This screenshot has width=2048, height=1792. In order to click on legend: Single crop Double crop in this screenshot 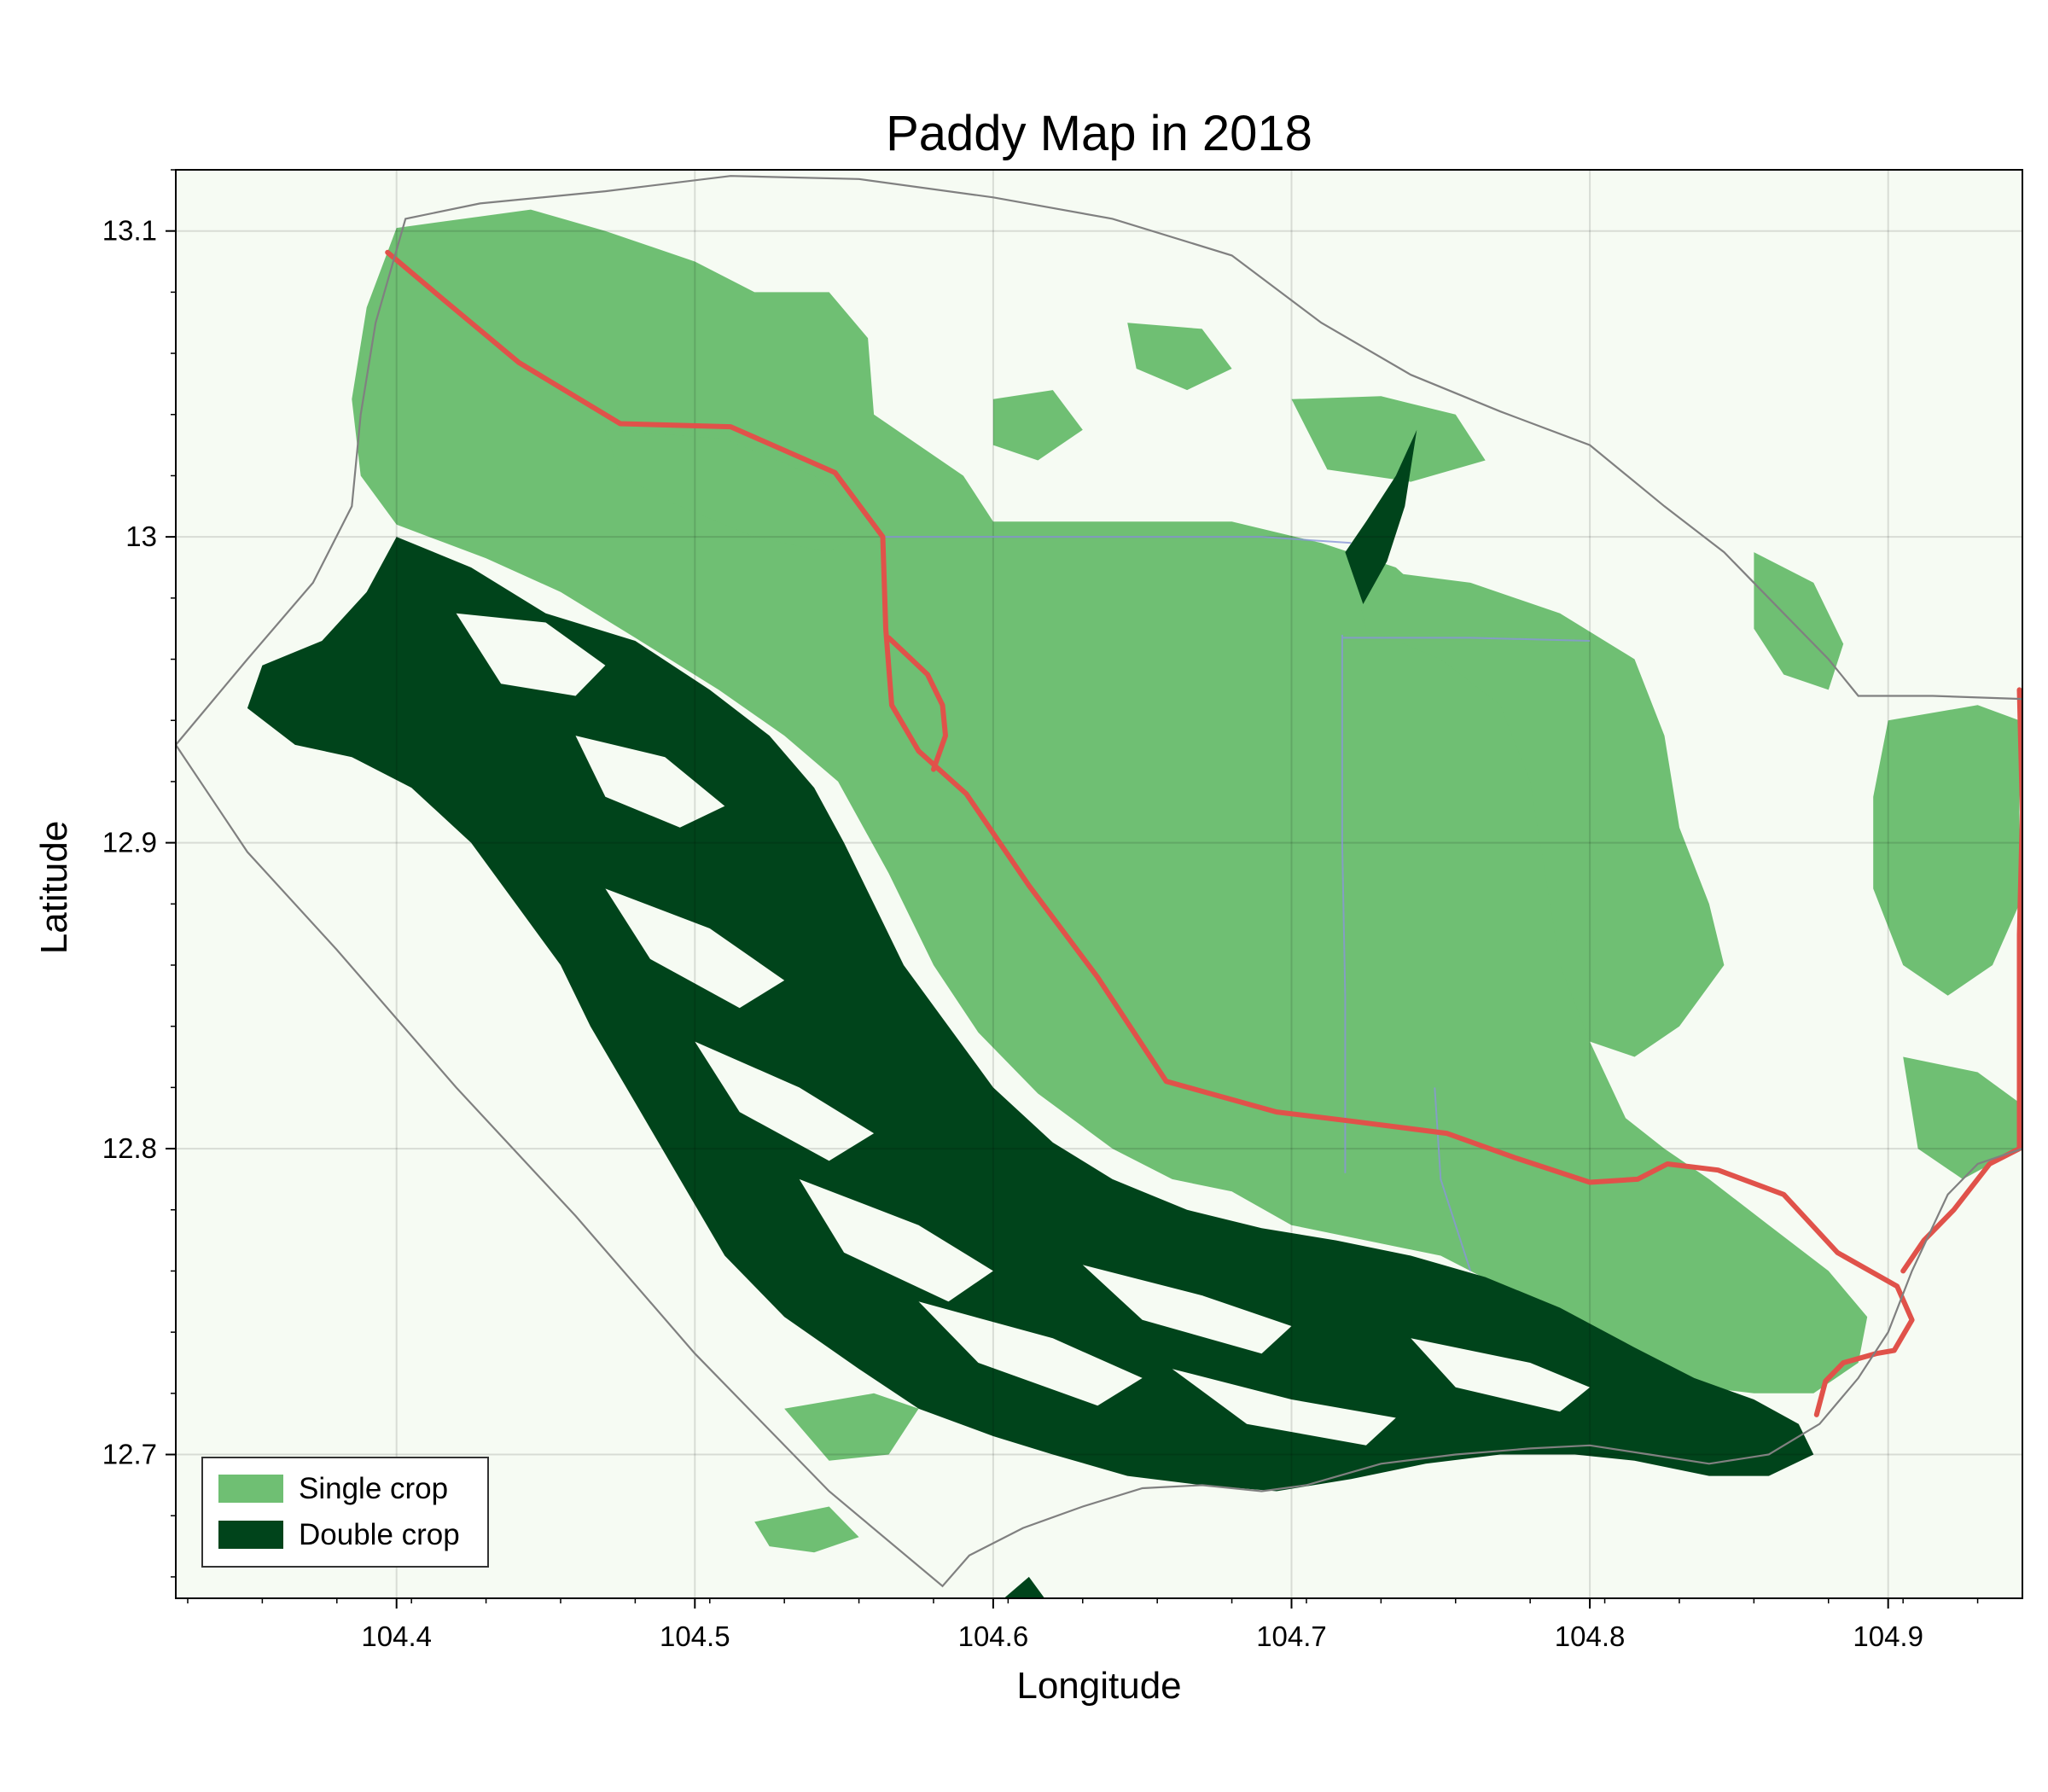, I will do `click(345, 1512)`.